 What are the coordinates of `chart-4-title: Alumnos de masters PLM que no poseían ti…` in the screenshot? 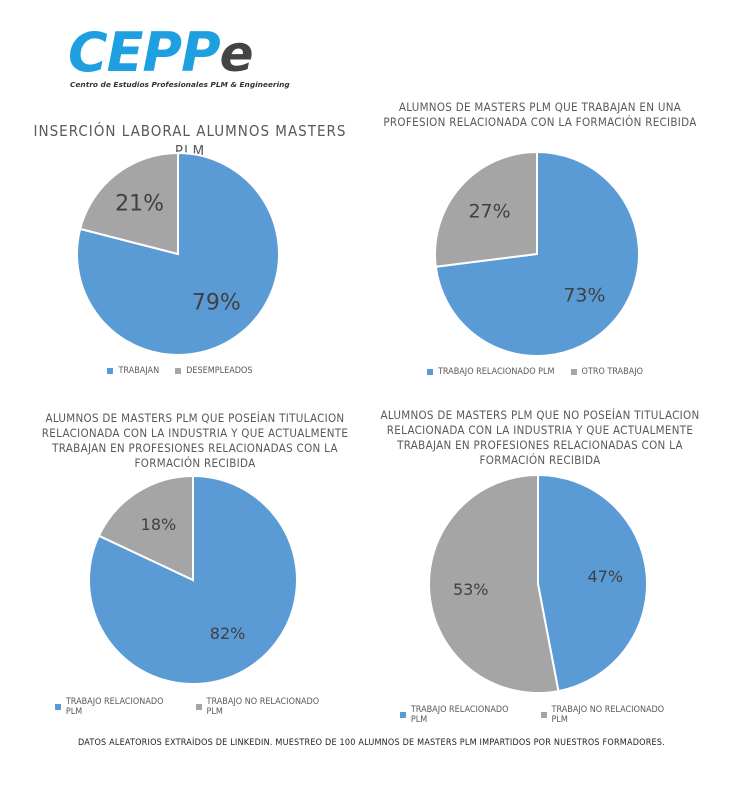 It's located at (540, 437).